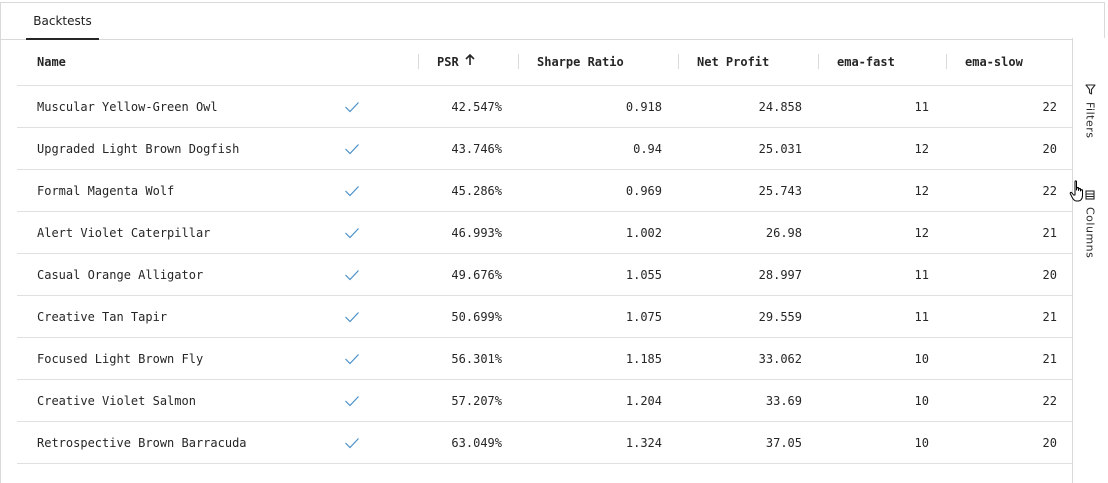 The width and height of the screenshot is (1108, 483). What do you see at coordinates (647, 149) in the screenshot?
I see `cell-sharpe-ratio: 0.94` at bounding box center [647, 149].